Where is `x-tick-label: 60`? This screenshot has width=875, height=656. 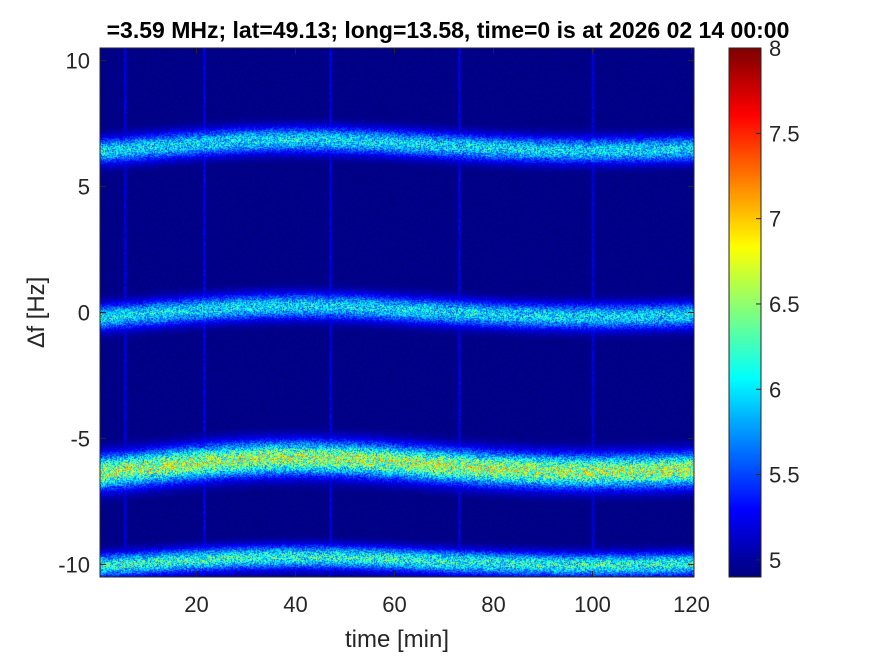
x-tick-label: 60 is located at coordinates (394, 604).